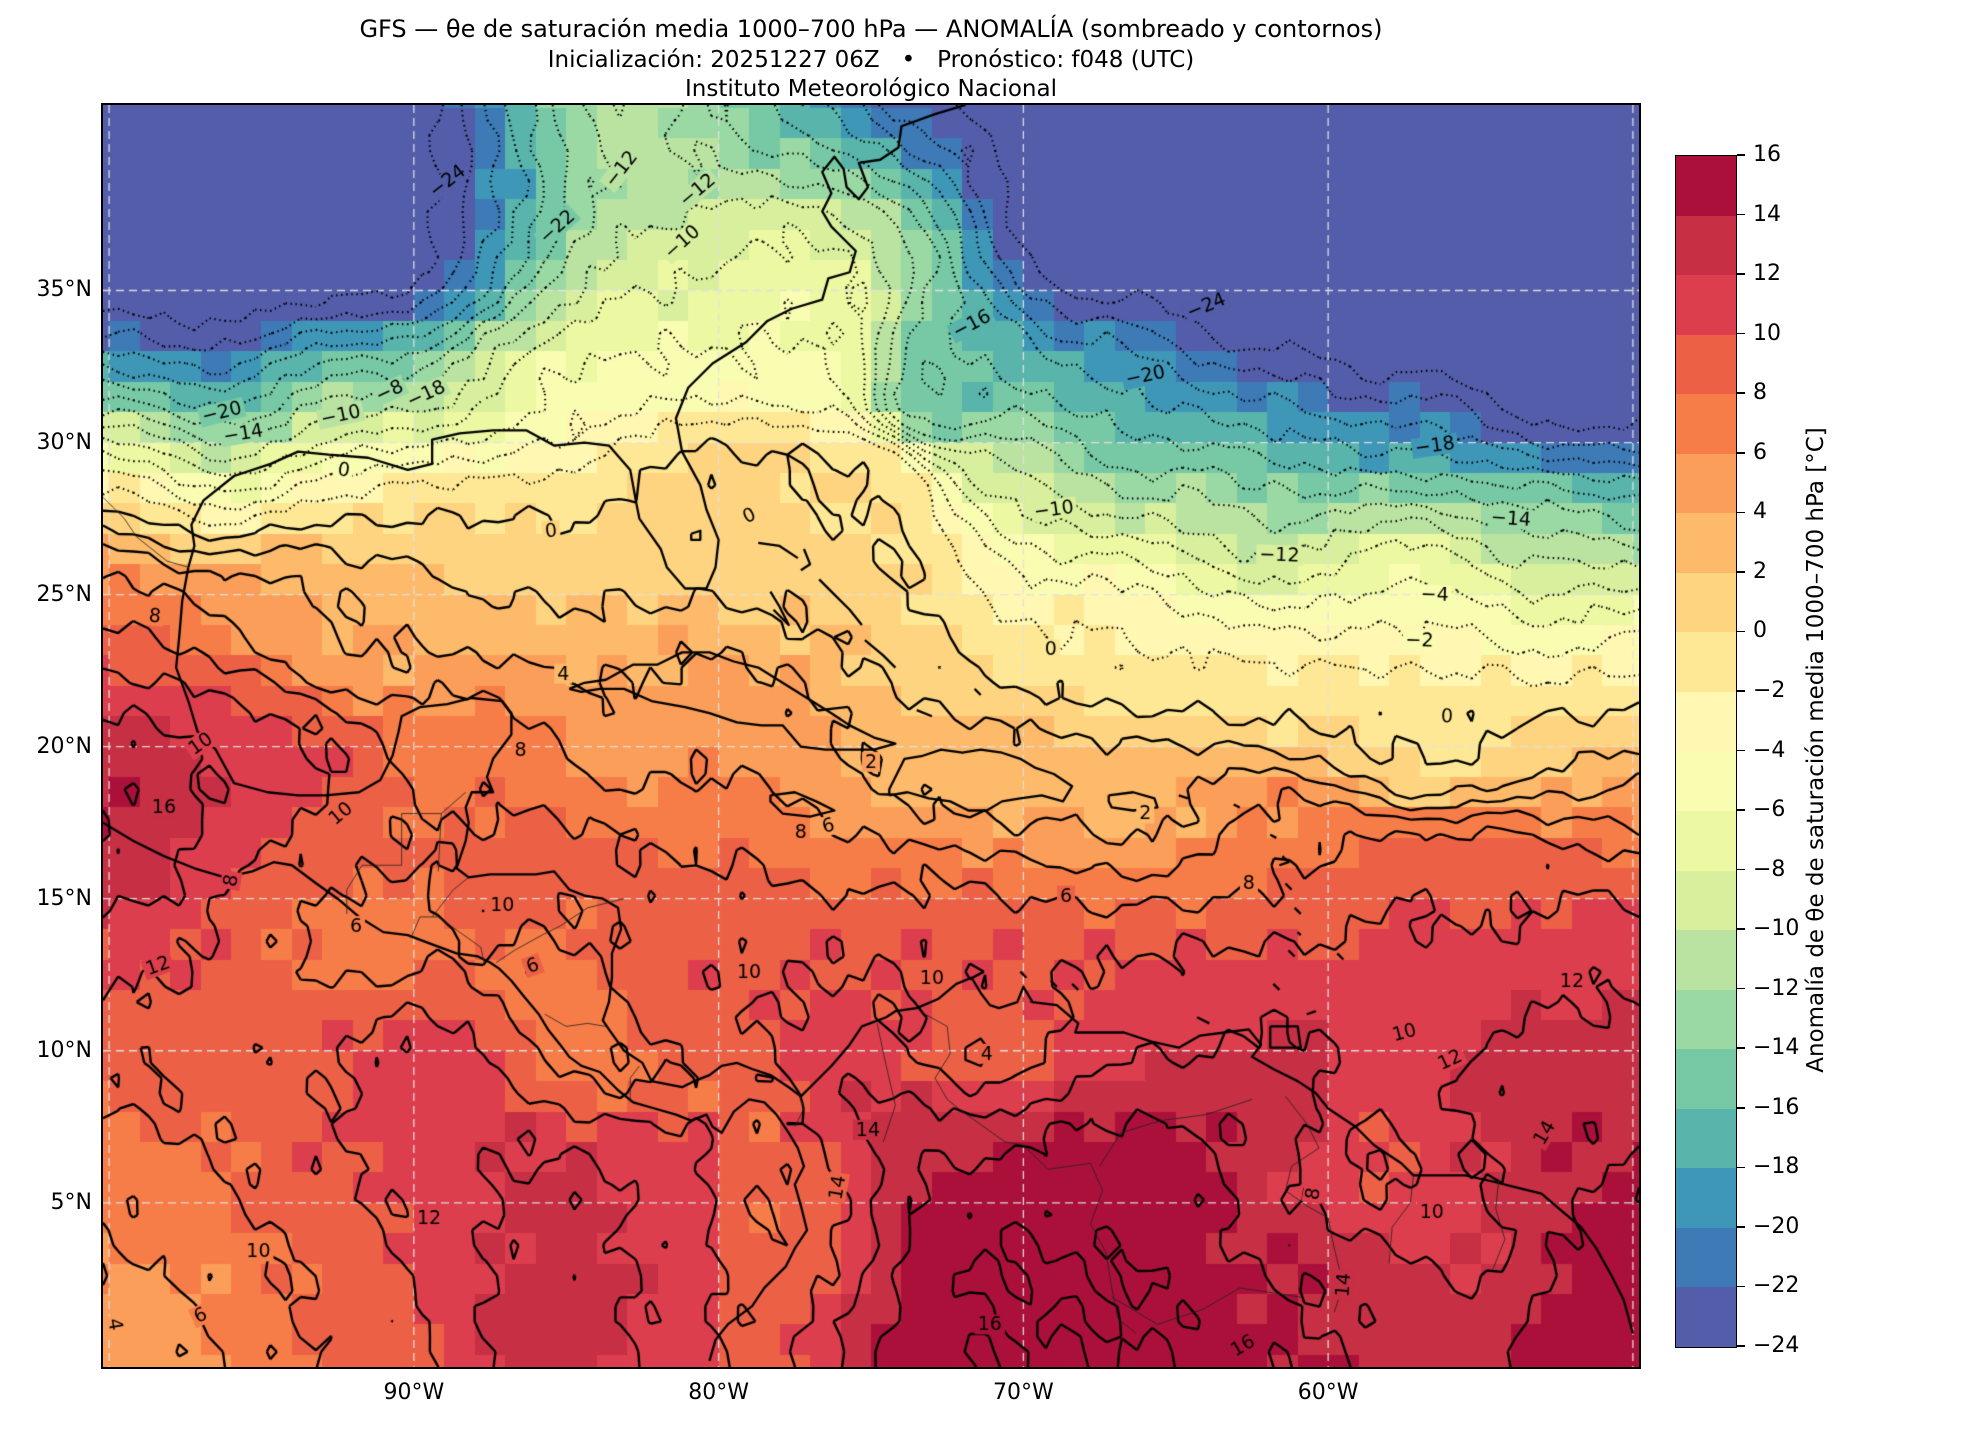  I want to click on figure-institution: Instituto Meteorológico Nacional, so click(871, 89).